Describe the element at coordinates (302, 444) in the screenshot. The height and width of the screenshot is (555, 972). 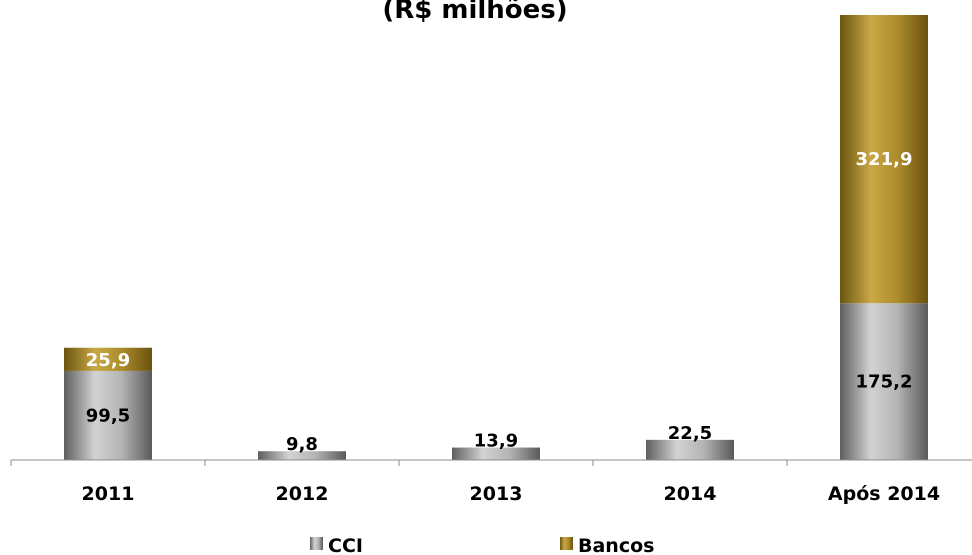
I see `data-label-cci-2: 9,8` at that location.